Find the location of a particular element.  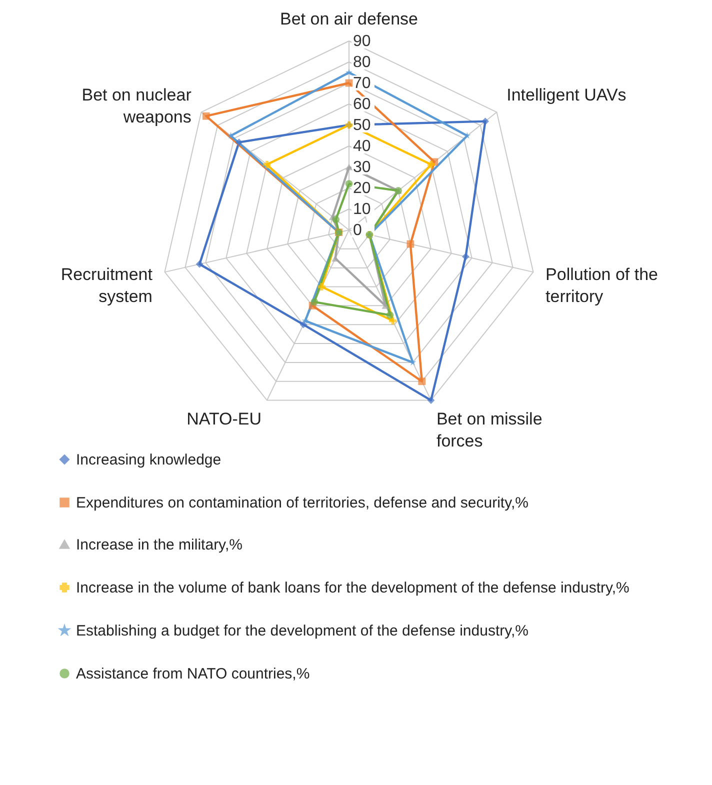

spoke-label: NATO-EU is located at coordinates (224, 419).